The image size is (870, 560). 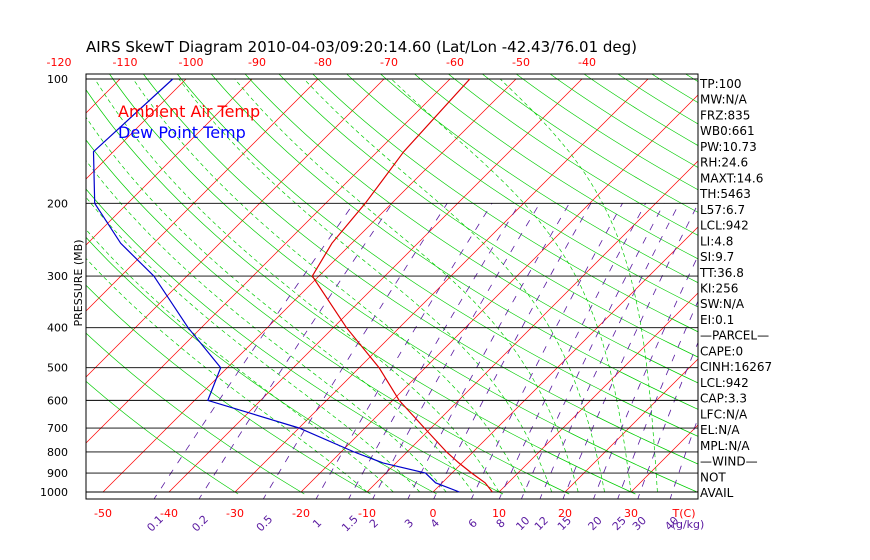 What do you see at coordinates (169, 513) in the screenshot?
I see `bottom-temp-tick-label: -40` at bounding box center [169, 513].